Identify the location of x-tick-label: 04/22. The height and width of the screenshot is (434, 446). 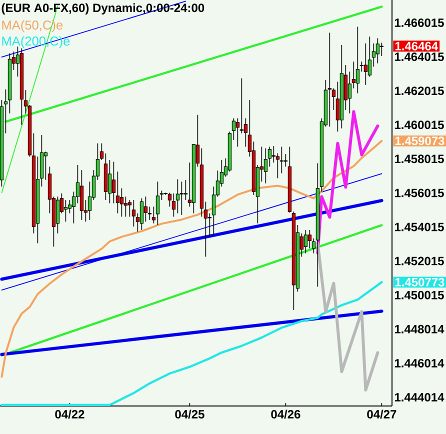
(69, 414).